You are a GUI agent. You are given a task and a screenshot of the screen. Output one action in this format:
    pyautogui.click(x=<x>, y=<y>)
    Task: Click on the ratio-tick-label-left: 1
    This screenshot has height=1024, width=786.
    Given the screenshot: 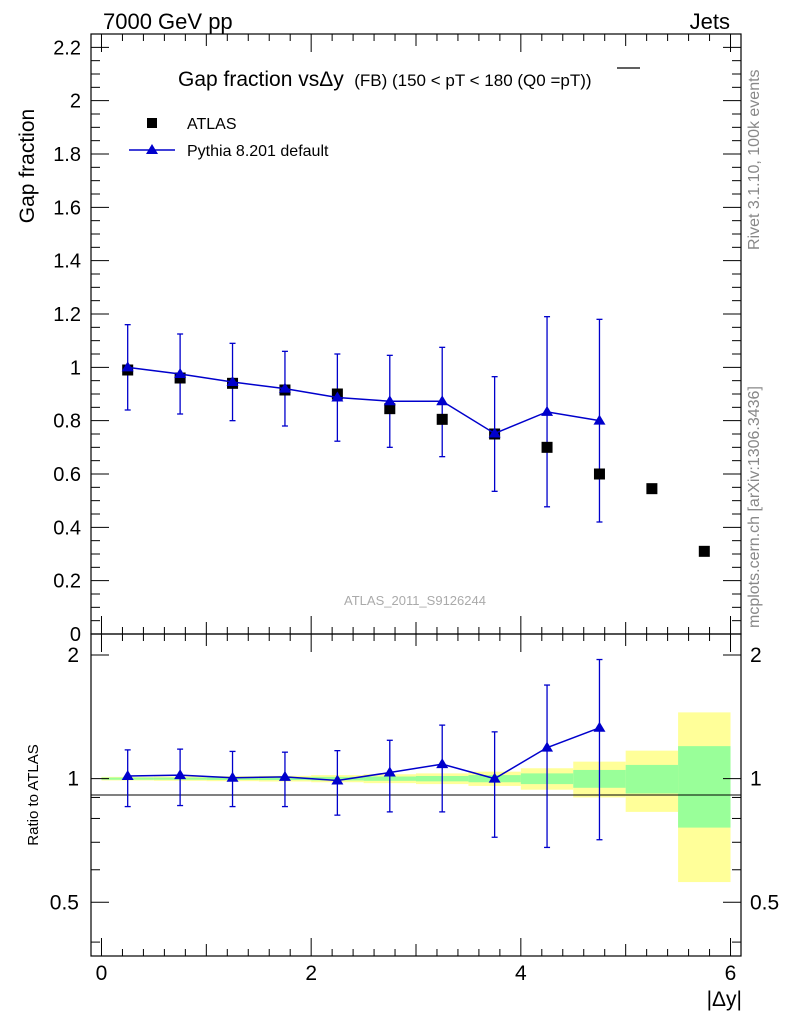 What is the action you would take?
    pyautogui.click(x=73, y=779)
    